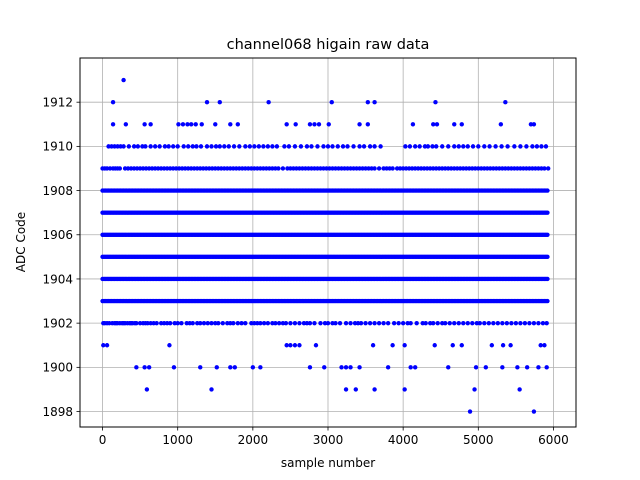 The image size is (640, 480). Describe the element at coordinates (57, 368) in the screenshot. I see `y-tick-label: 1900` at that location.